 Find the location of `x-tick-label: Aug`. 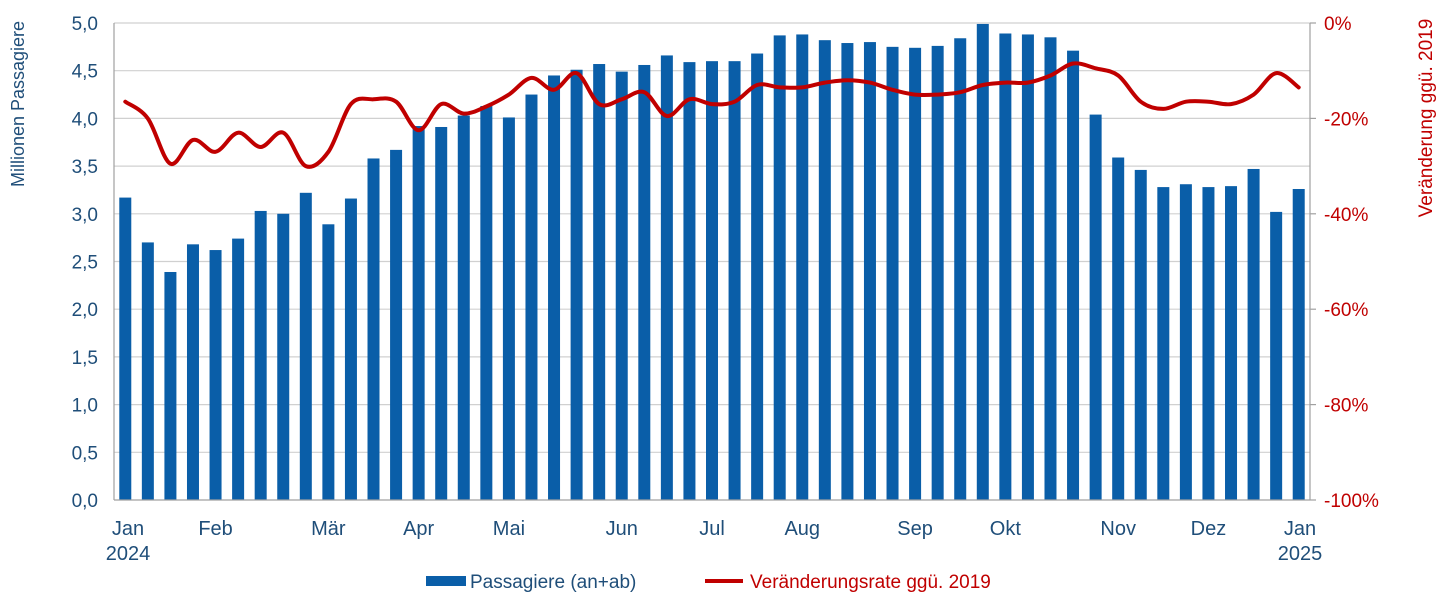

x-tick-label: Aug is located at coordinates (802, 529).